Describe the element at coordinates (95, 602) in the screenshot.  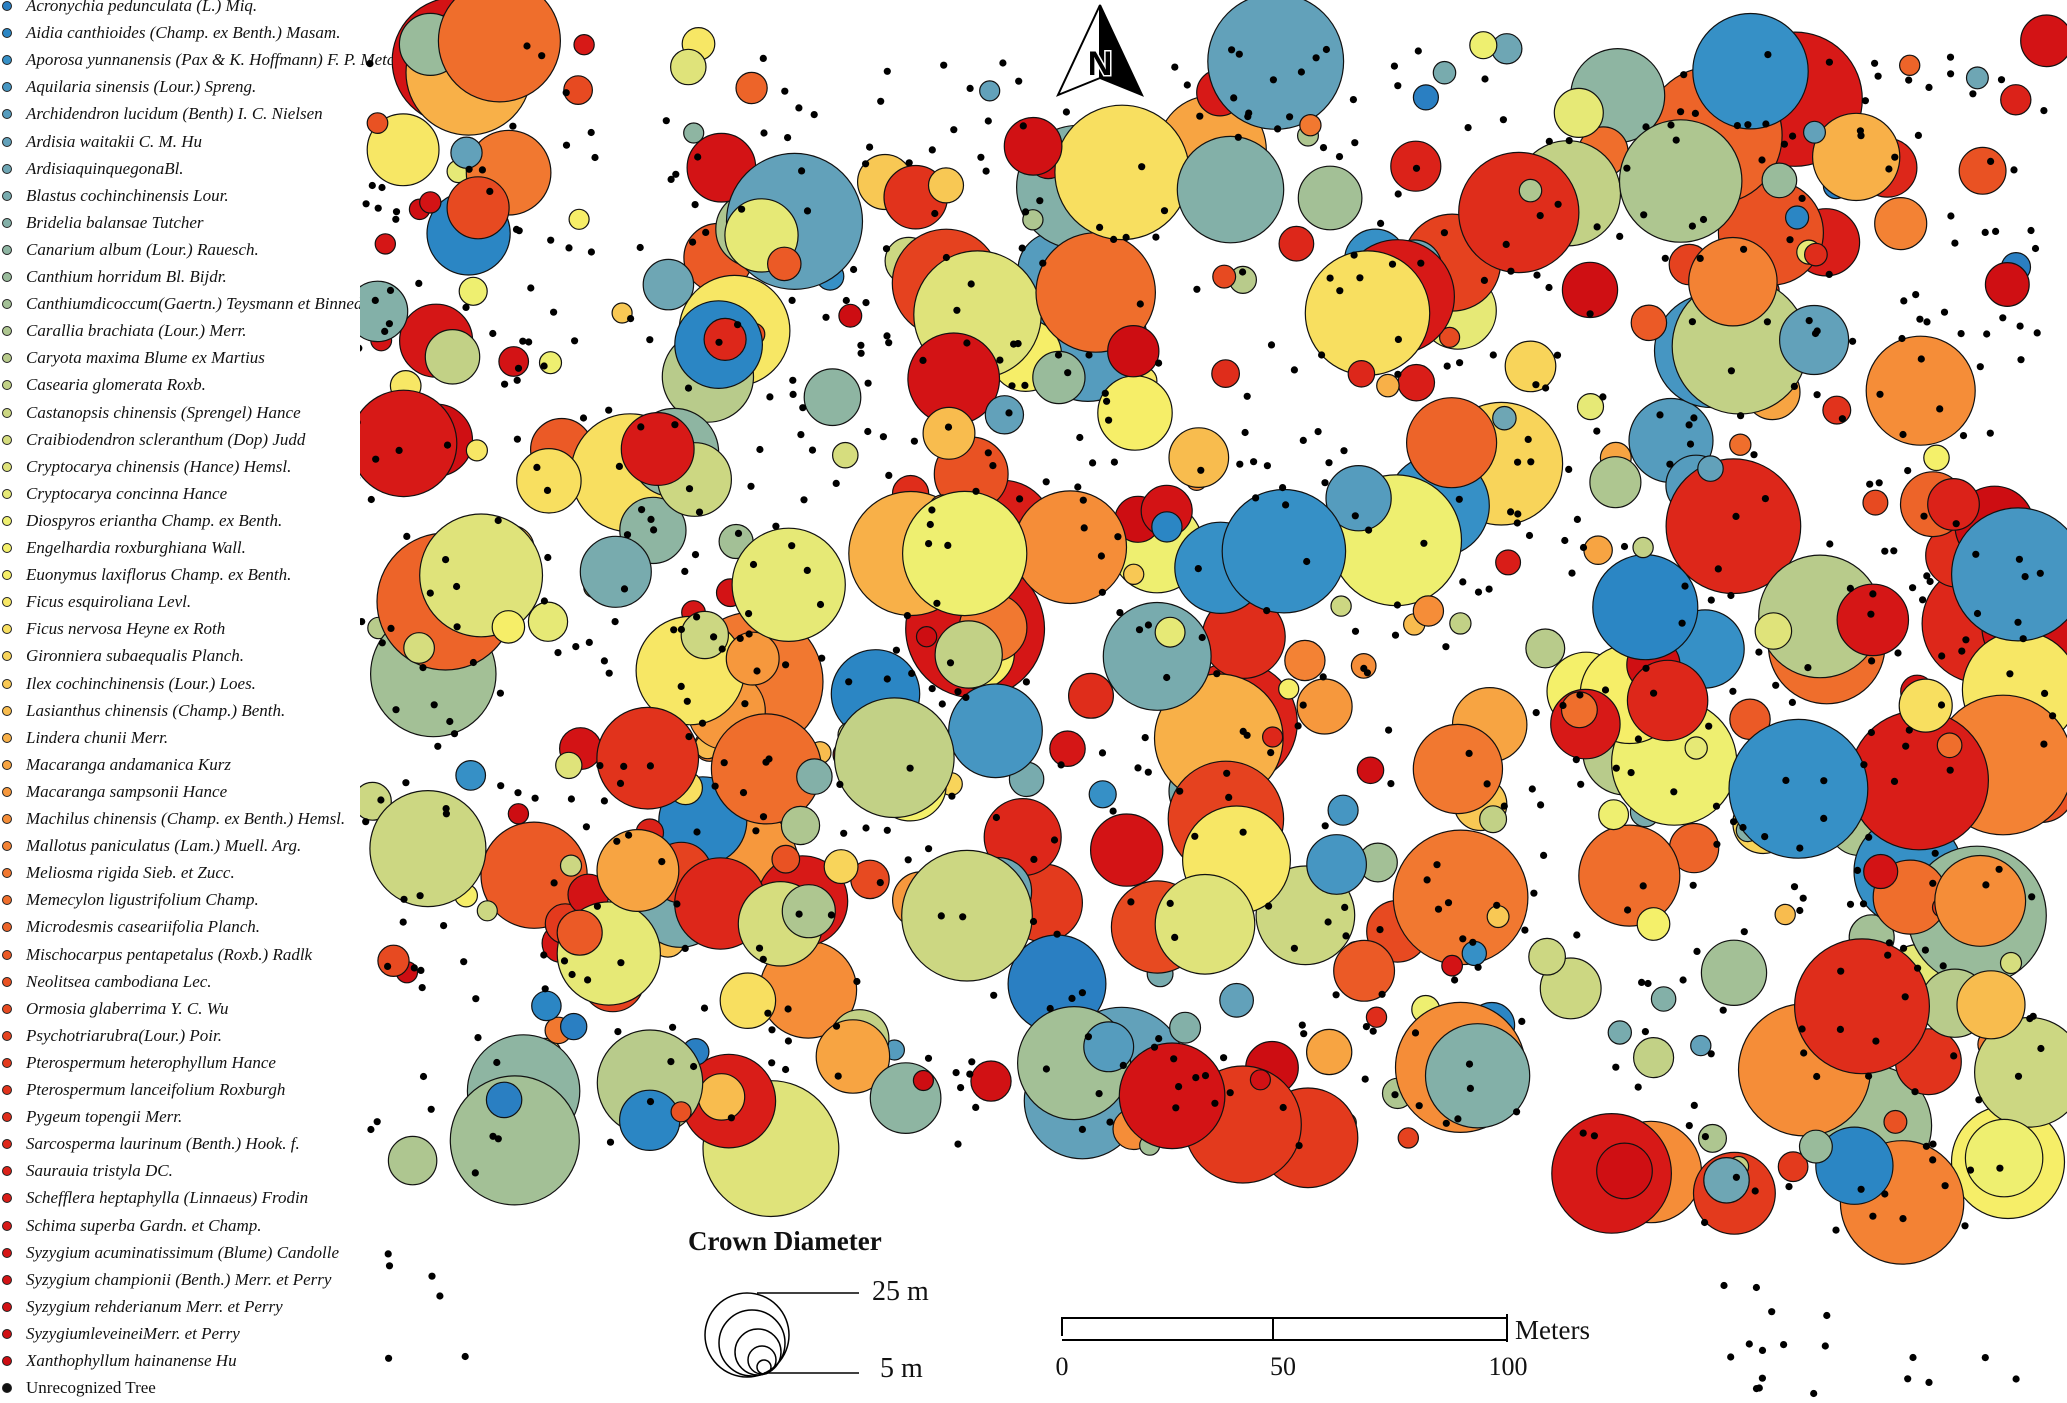
I see `legend-item: Ficus esquiroliana Levl.` at that location.